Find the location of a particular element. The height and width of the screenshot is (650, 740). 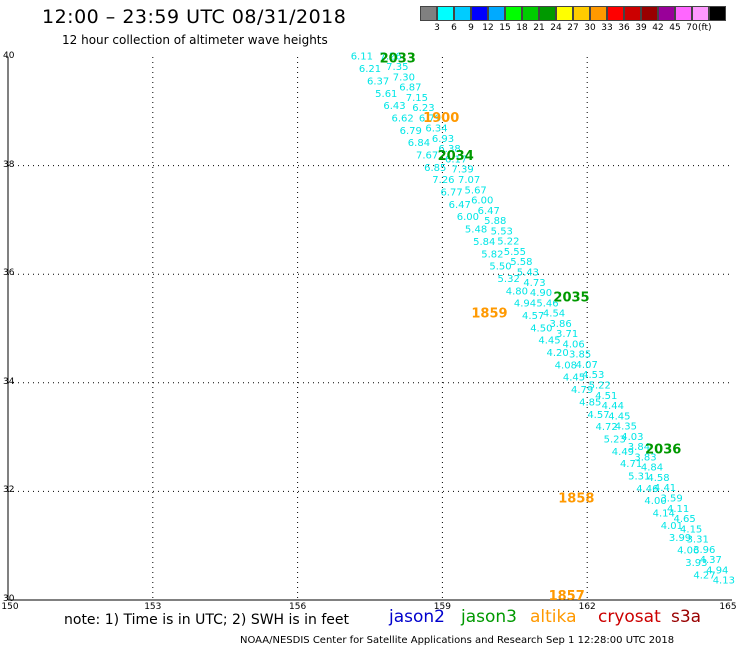

swh-value: 6.84 is located at coordinates (419, 143).